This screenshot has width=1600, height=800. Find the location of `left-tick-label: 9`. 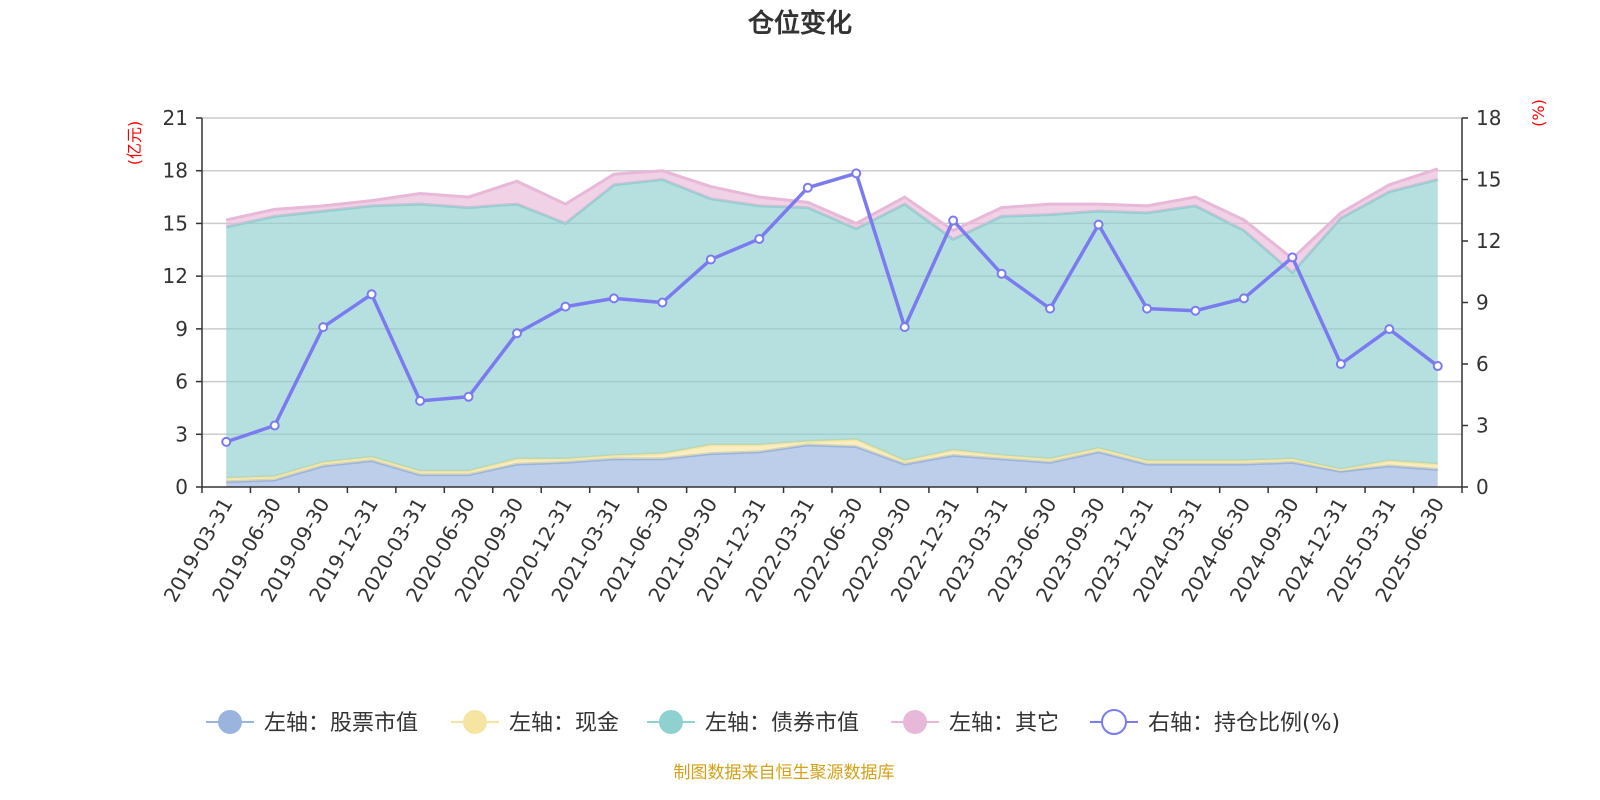

left-tick-label: 9 is located at coordinates (181, 329).